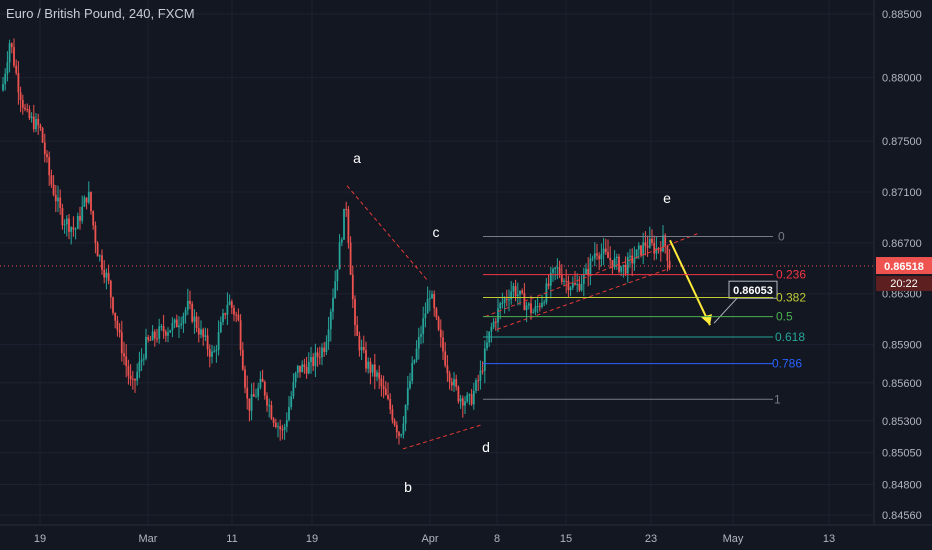  I want to click on y-tick-label: 0.85300, so click(902, 422).